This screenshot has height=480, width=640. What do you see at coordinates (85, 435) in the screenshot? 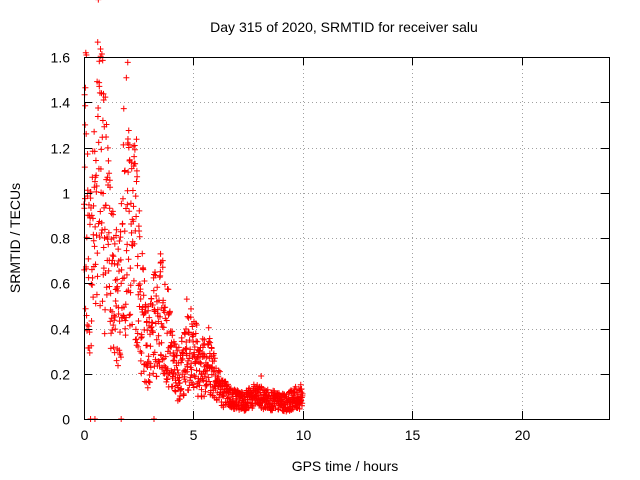
I see `x-tick-label: 0` at bounding box center [85, 435].